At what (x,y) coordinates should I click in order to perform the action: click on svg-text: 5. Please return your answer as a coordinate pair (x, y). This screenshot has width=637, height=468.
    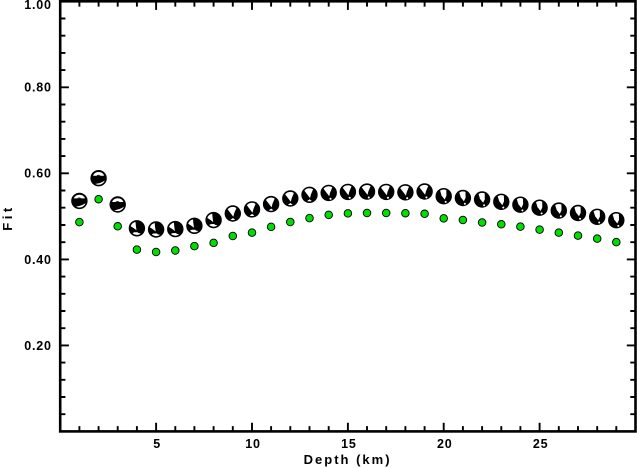
    Looking at the image, I should click on (157, 444).